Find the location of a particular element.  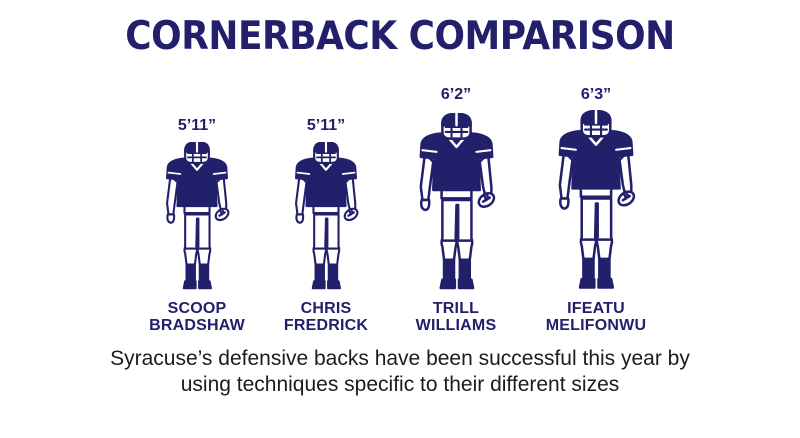

player-name: TRILL WILLIAMS is located at coordinates (456, 317).